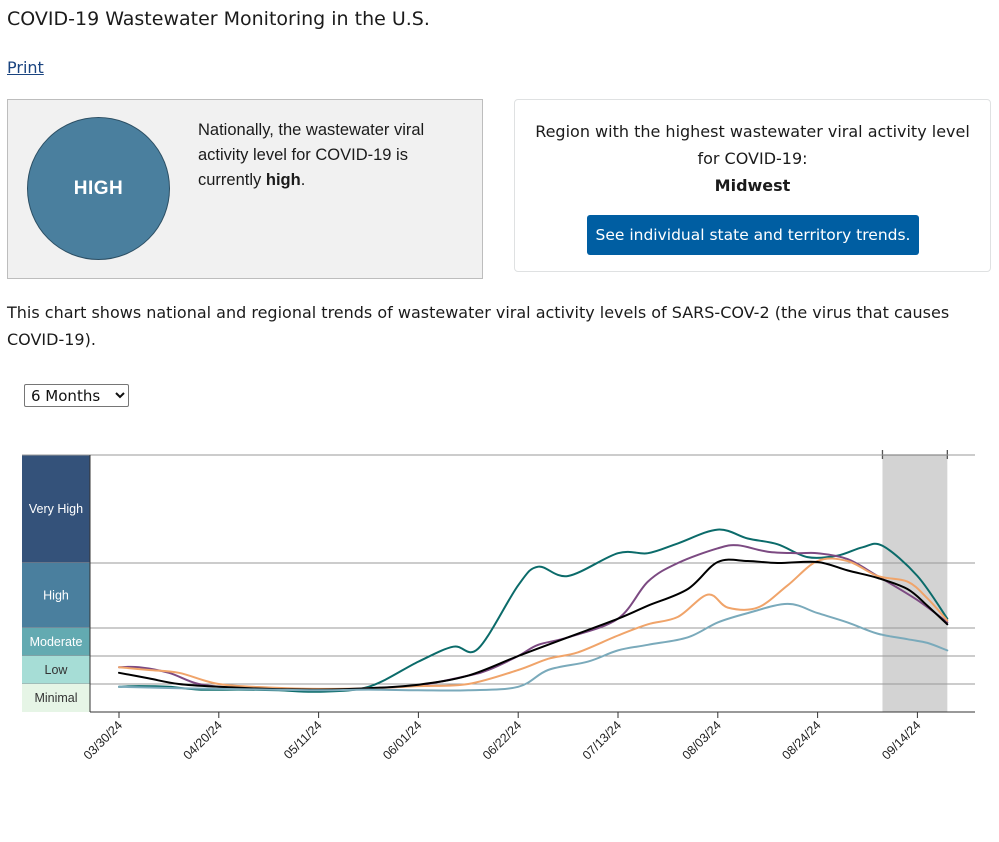 The height and width of the screenshot is (842, 999). What do you see at coordinates (402, 740) in the screenshot?
I see `x-tick-label: 06/01/24` at bounding box center [402, 740].